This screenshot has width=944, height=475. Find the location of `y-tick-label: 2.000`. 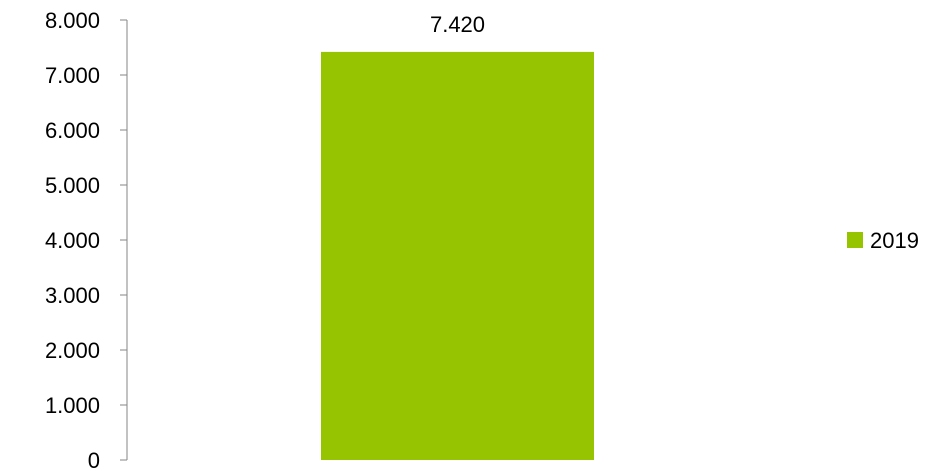

y-tick-label: 2.000 is located at coordinates (72, 350).